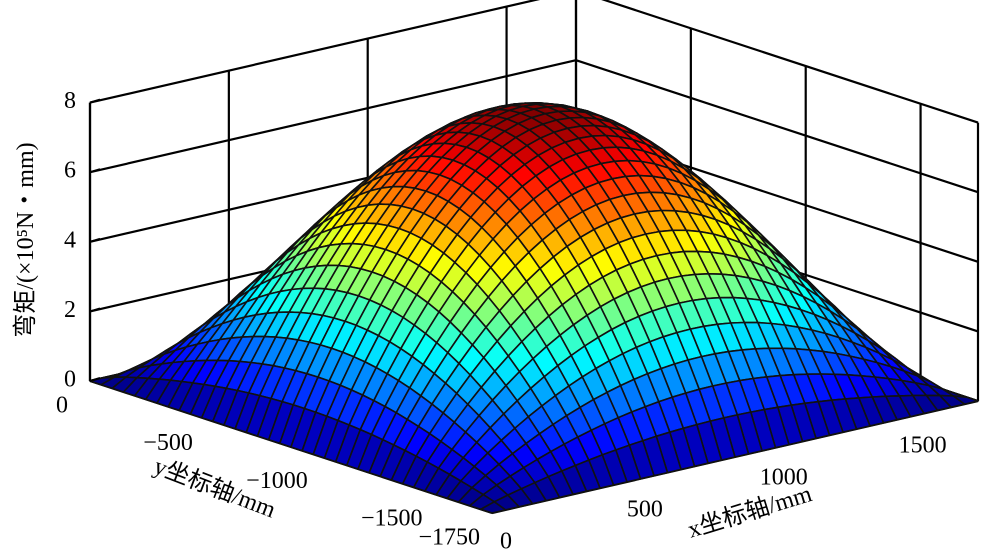 The height and width of the screenshot is (553, 993). What do you see at coordinates (277, 481) in the screenshot?
I see `y-tick-label: −1000` at bounding box center [277, 481].